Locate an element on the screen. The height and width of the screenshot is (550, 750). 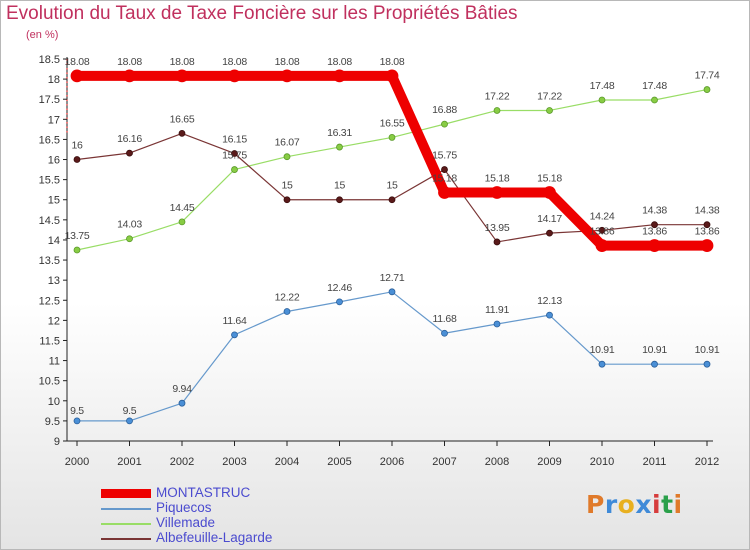
proxiti-logo: Proxiti is located at coordinates (634, 504).